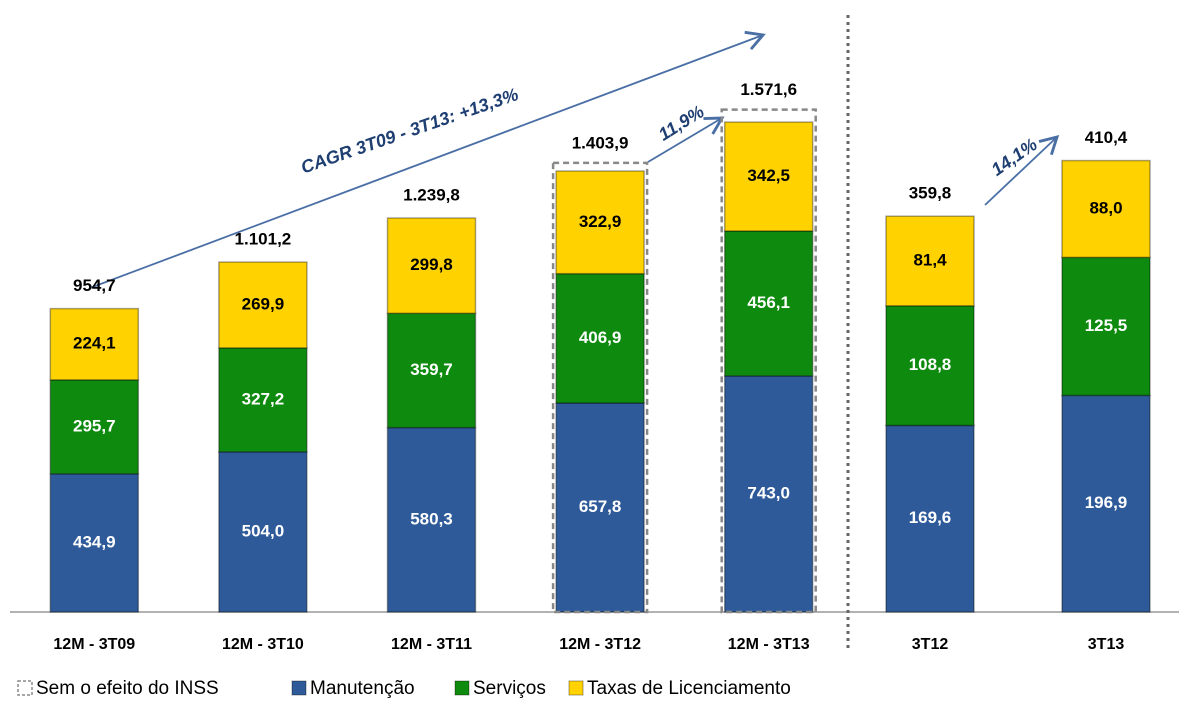  What do you see at coordinates (94, 644) in the screenshot?
I see `x-tick-label: 12M - 3T09` at bounding box center [94, 644].